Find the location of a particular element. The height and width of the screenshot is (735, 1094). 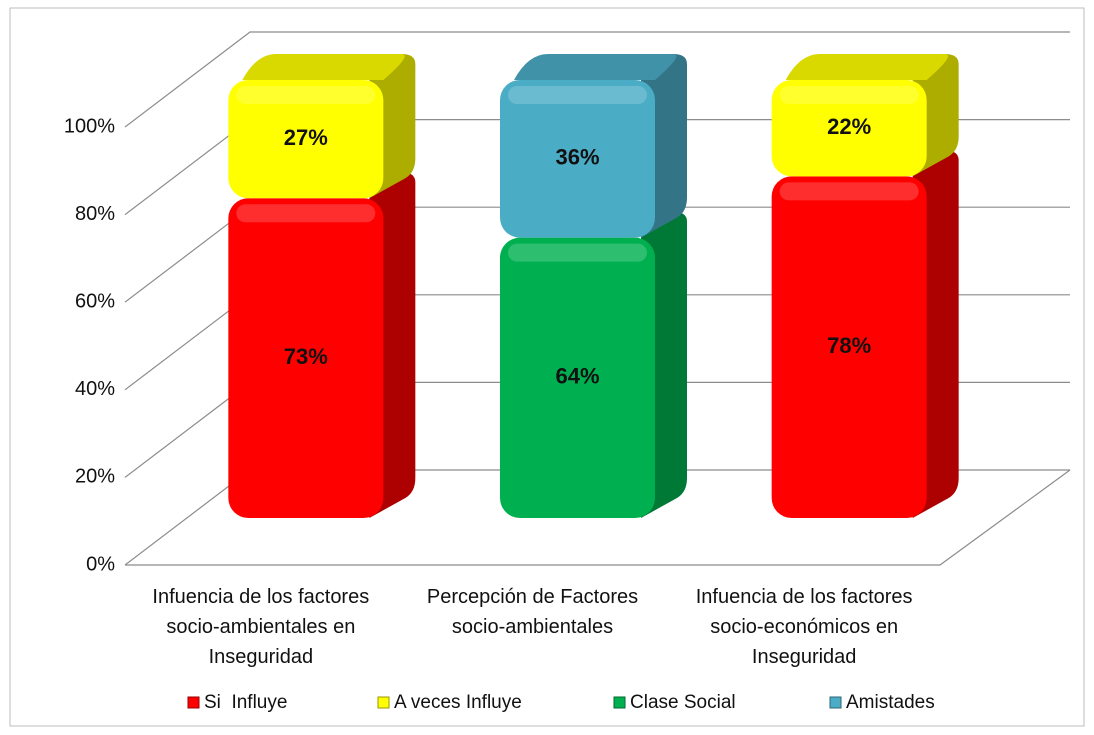

legend-label: Clase Social is located at coordinates (683, 702).